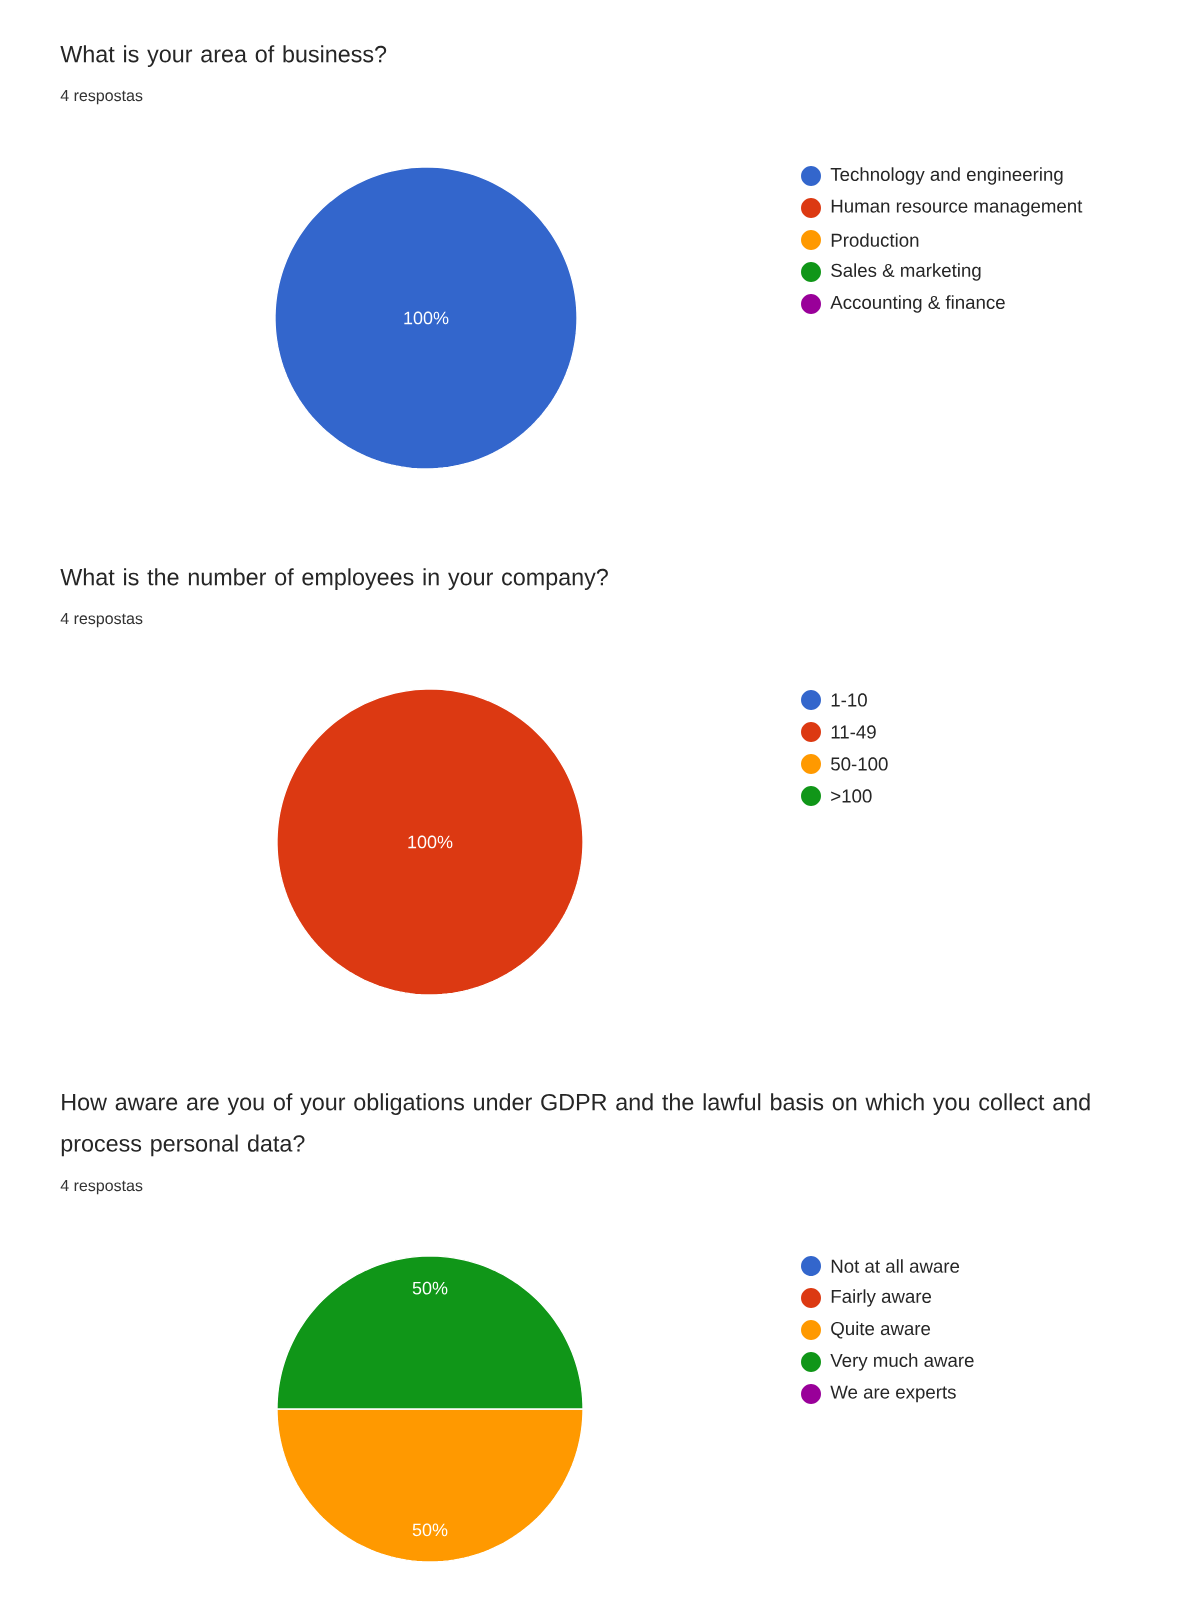 The image size is (1204, 1617). Describe the element at coordinates (881, 1330) in the screenshot. I see `legend-label: Quite aware` at that location.